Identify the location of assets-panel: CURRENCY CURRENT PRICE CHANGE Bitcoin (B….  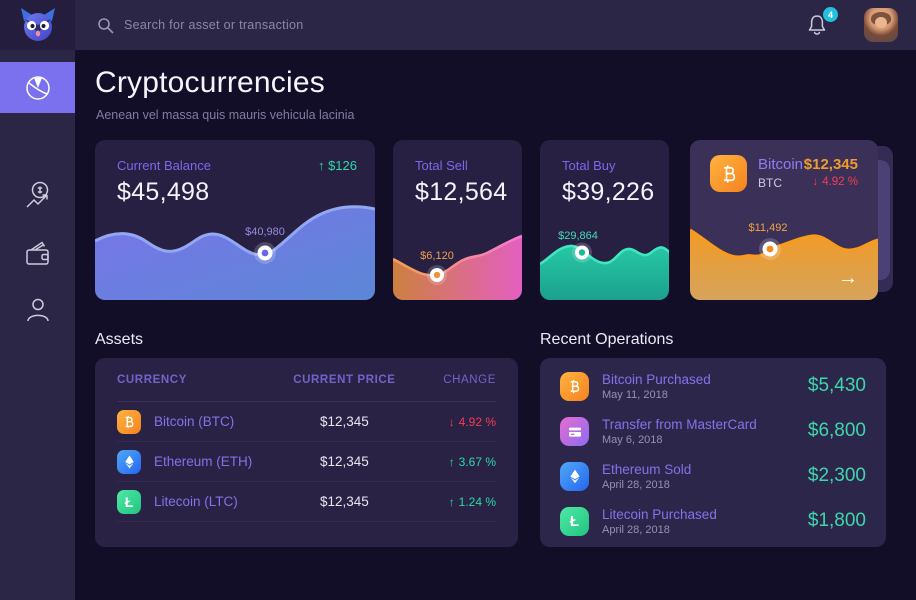
(306, 452).